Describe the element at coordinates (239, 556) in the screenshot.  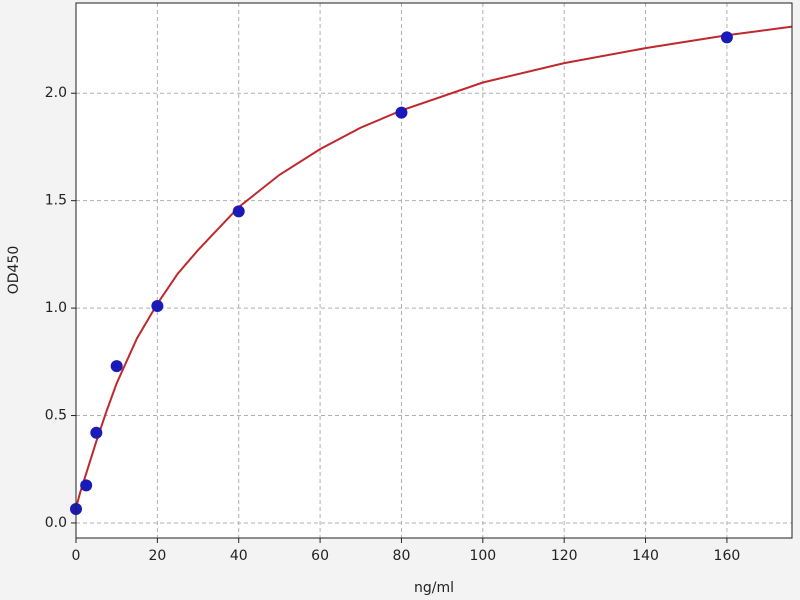
I see `x-tick-label: 40` at that location.